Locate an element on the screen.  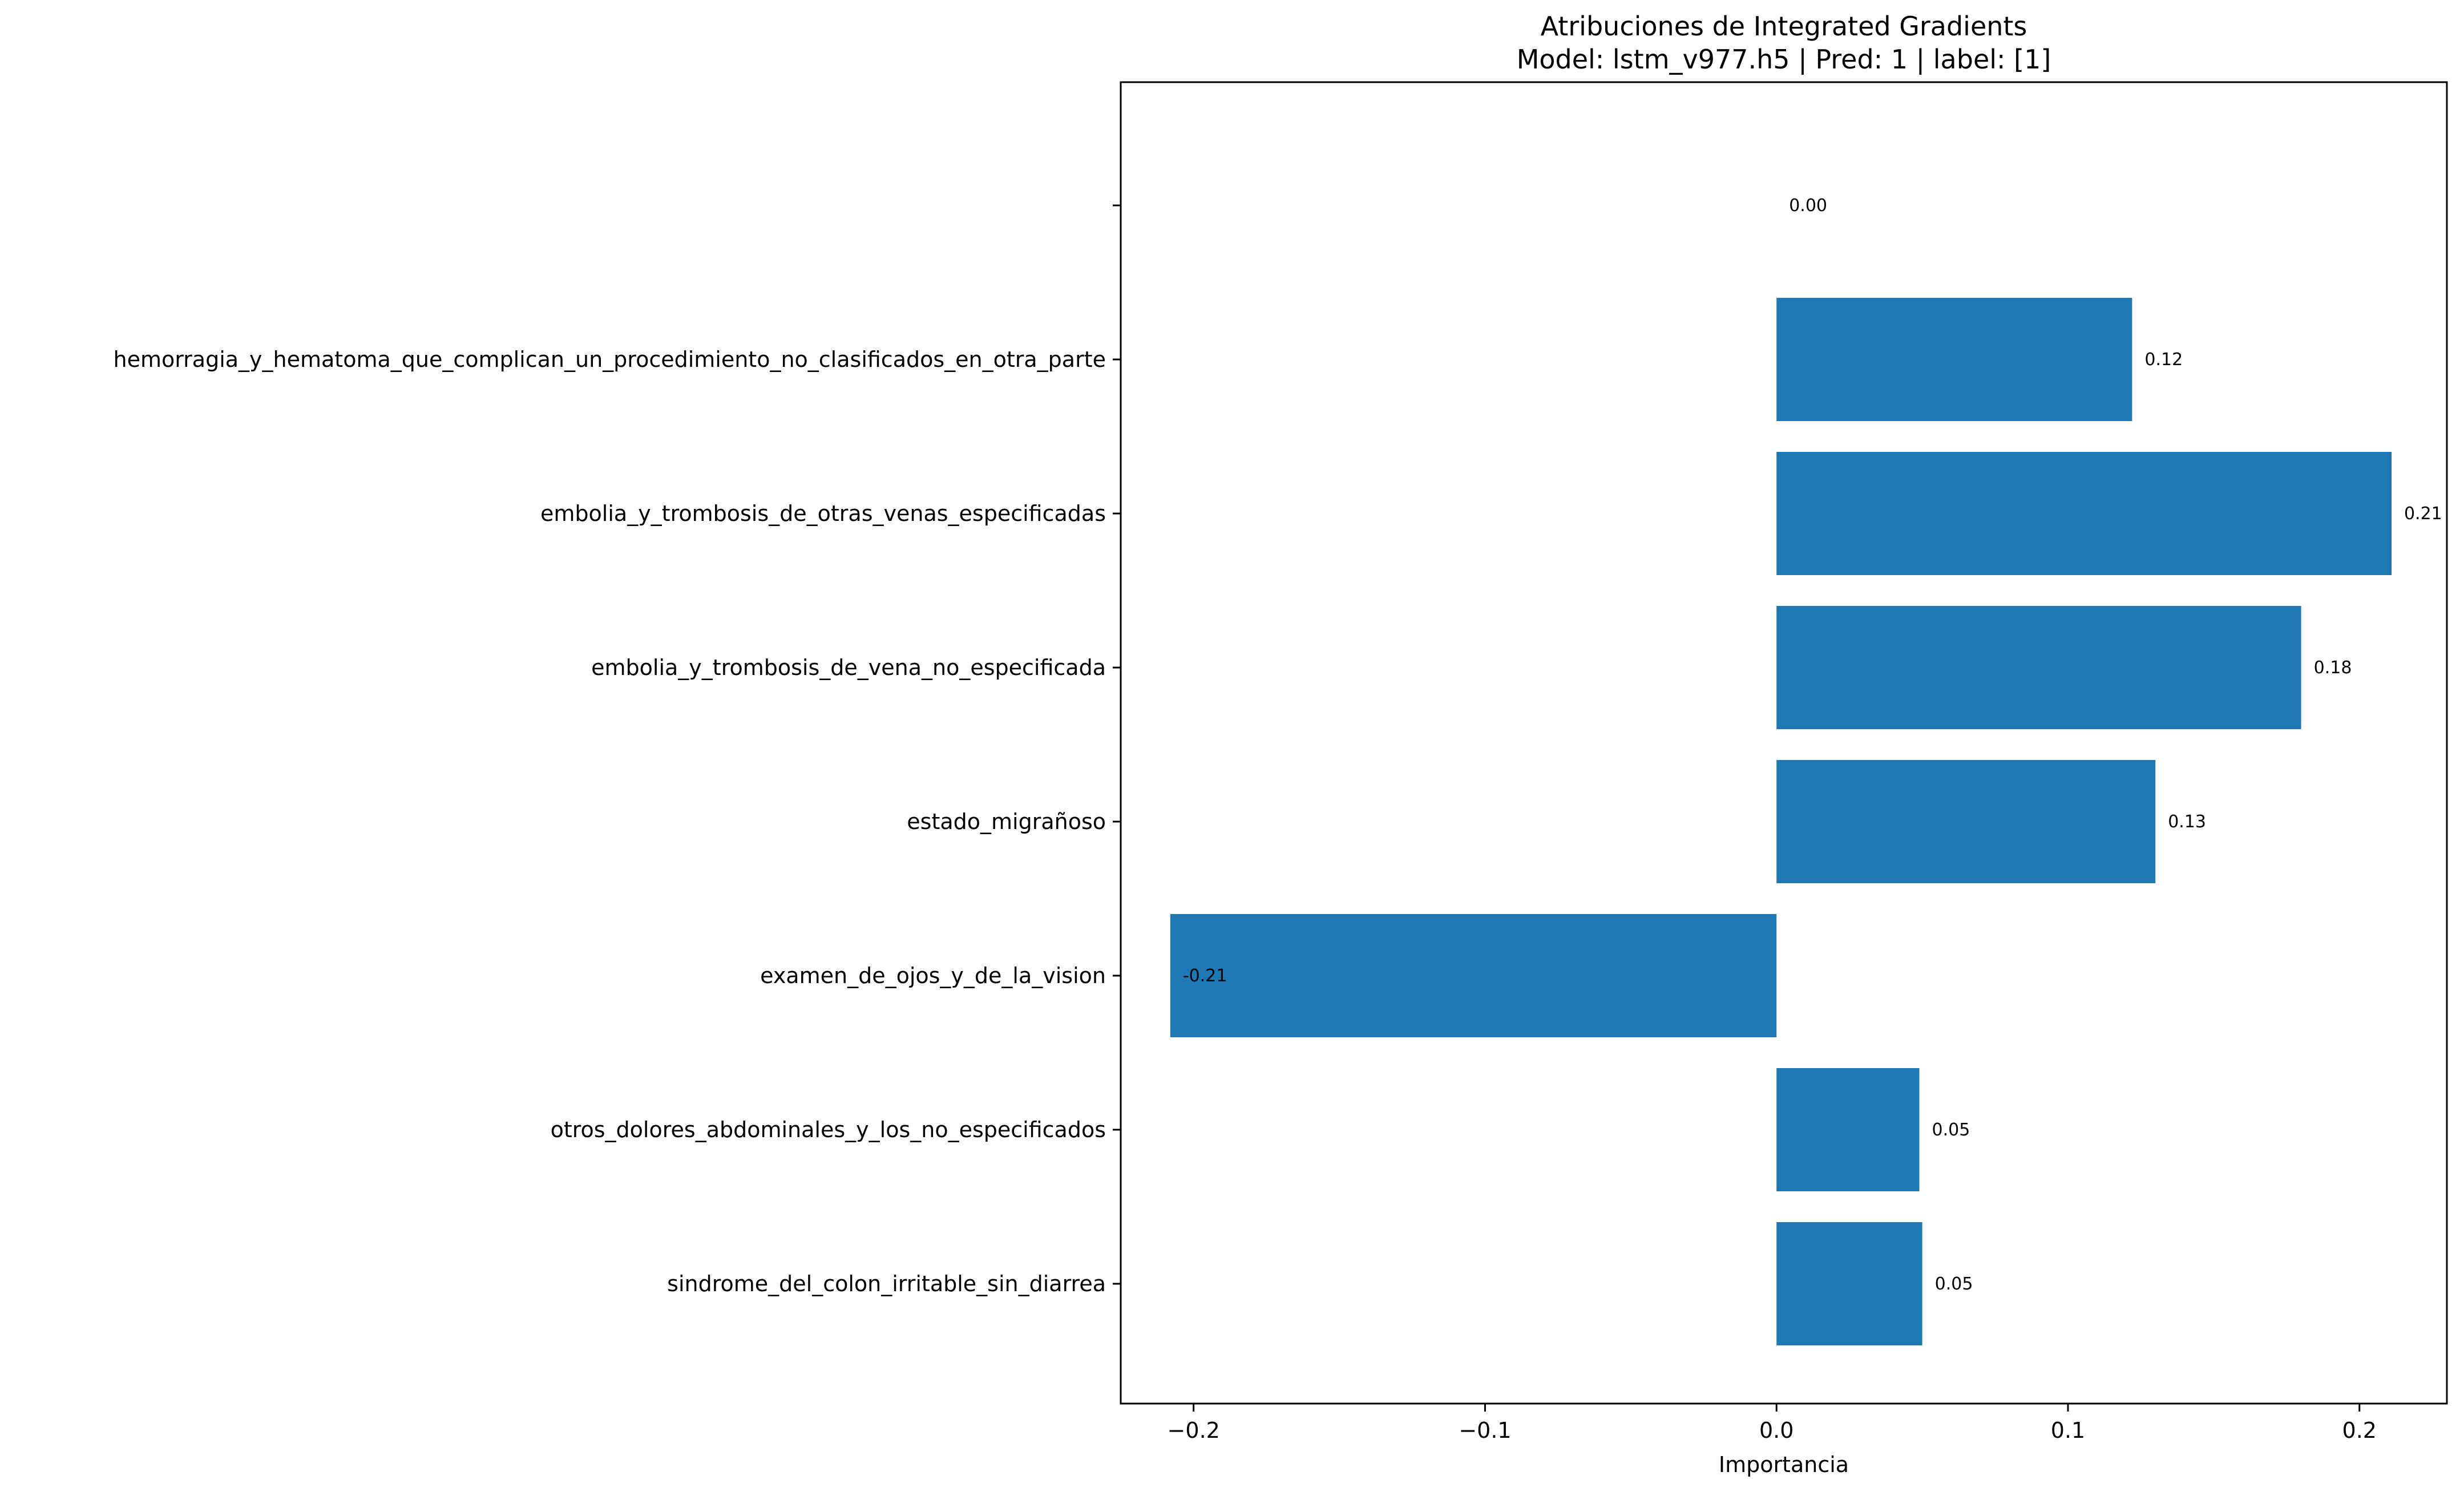
x-axis-label: Importancia is located at coordinates (1784, 1464).